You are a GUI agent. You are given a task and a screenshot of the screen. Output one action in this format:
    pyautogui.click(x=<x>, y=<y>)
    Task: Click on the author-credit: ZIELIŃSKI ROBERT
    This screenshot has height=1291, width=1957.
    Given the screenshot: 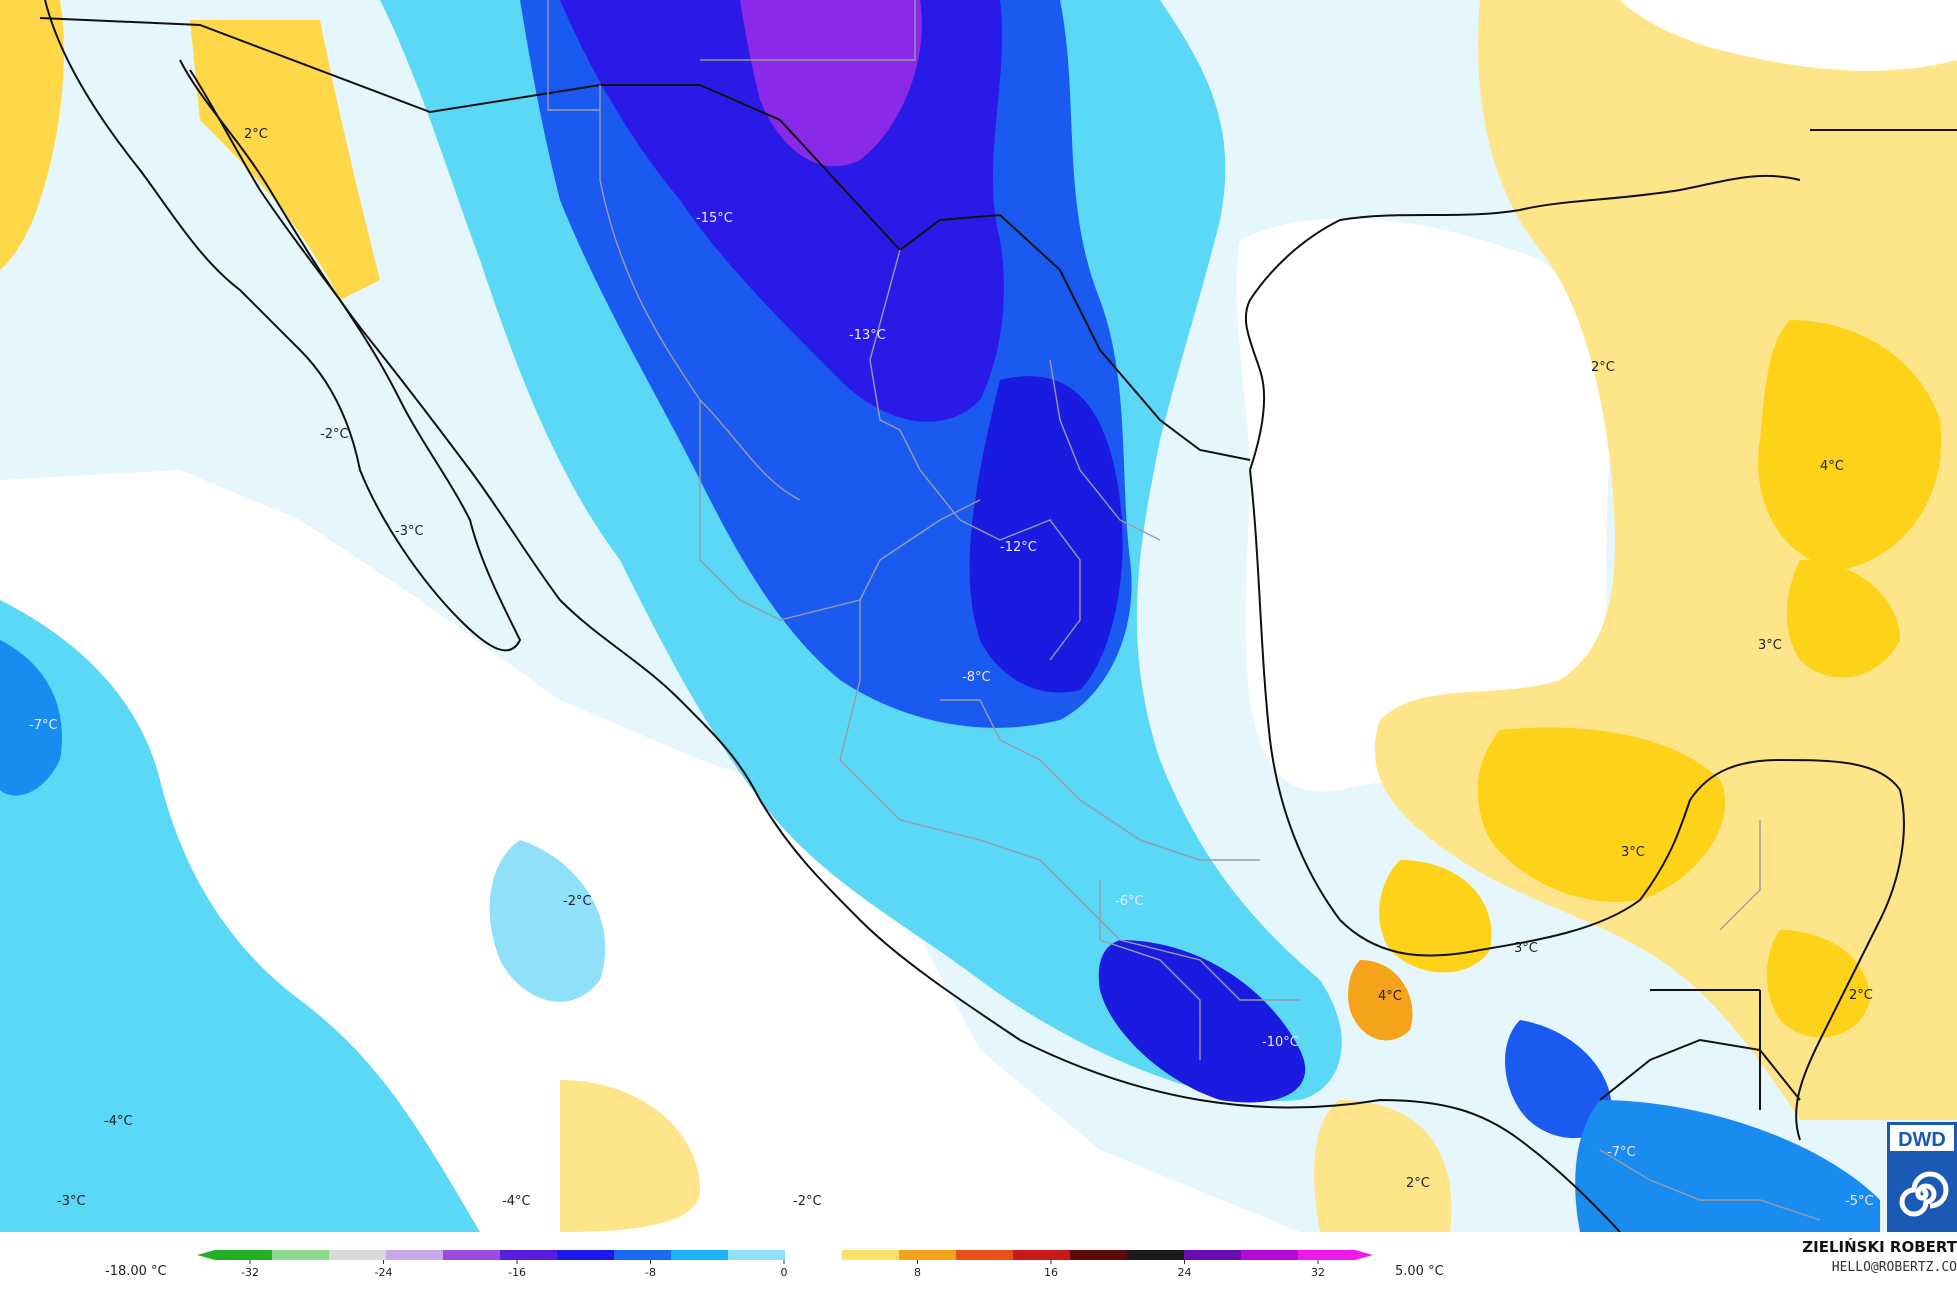 What is the action you would take?
    pyautogui.click(x=1879, y=1247)
    